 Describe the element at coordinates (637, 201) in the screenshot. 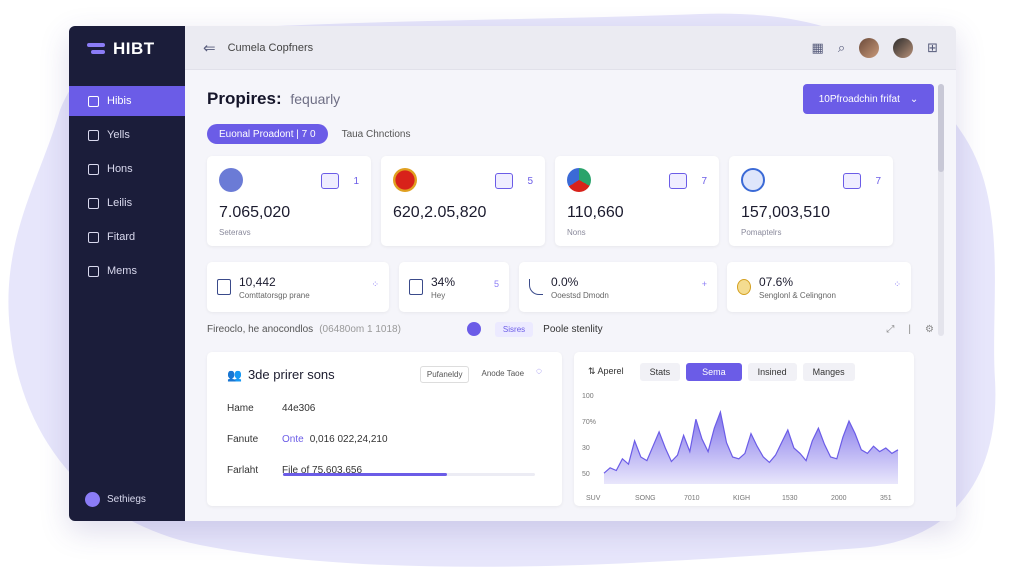

I see `stat-card: 7 110,660 Nons` at that location.